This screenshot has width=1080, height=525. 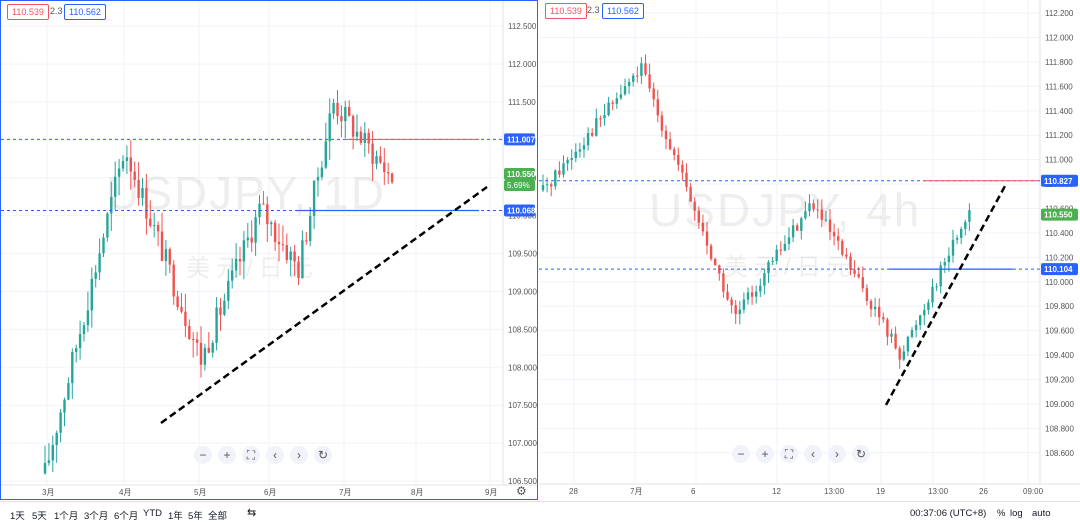 I want to click on clock-timezone: 00:37:06 (UTC+8), so click(x=948, y=513).